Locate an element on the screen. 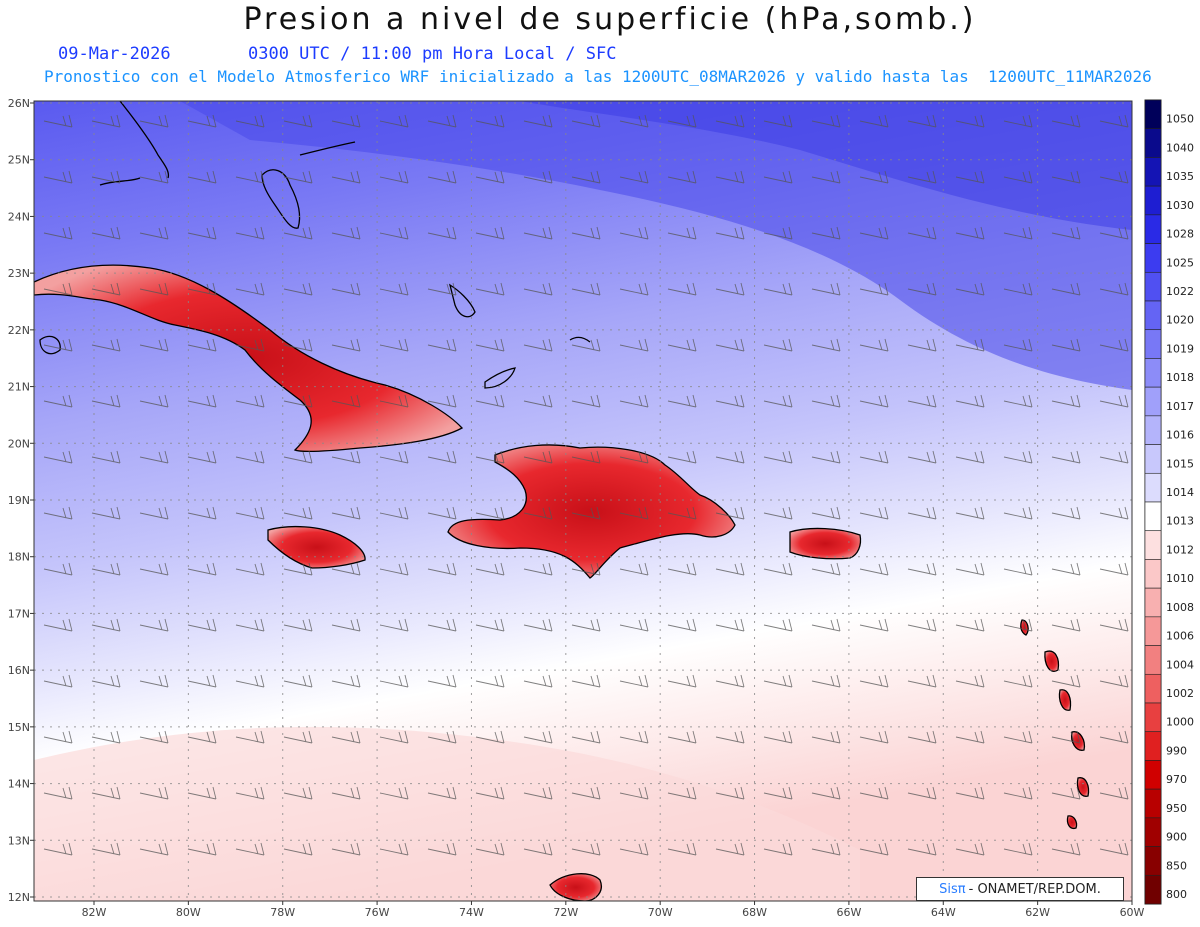  colorbar-label: 800 is located at coordinates (1176, 894).